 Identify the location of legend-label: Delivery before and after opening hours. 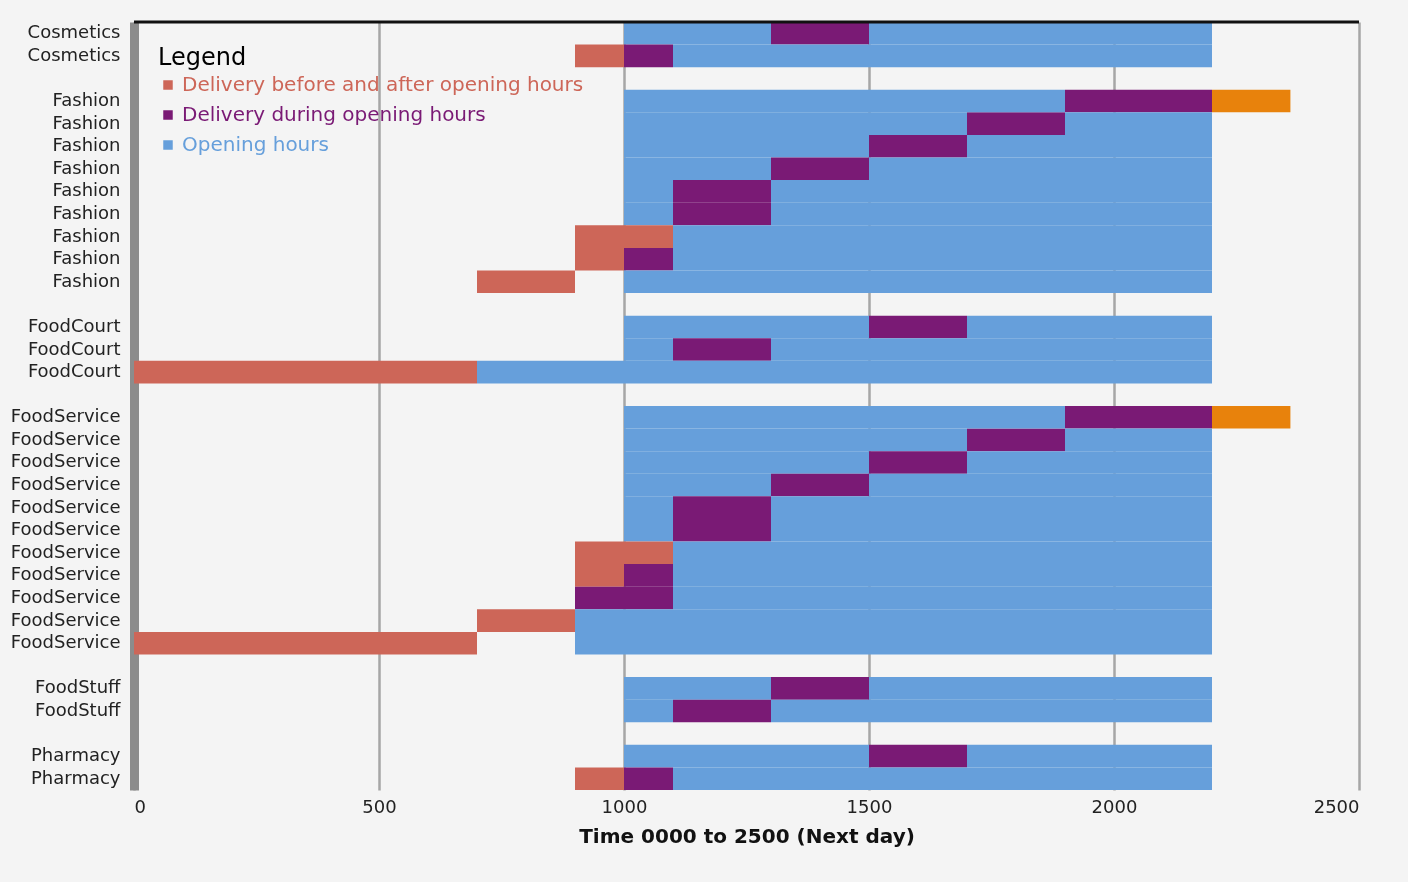
(383, 84).